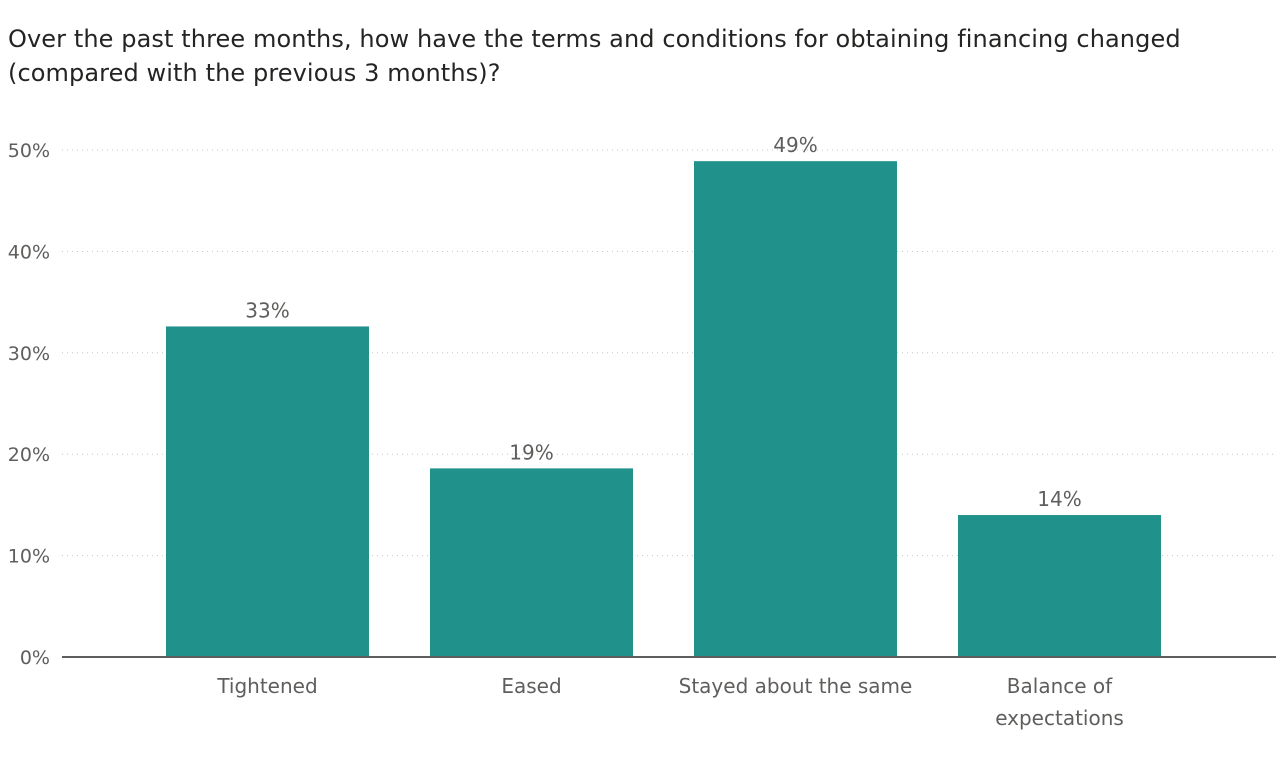  What do you see at coordinates (531, 686) in the screenshot?
I see `x-category-label: Eased` at bounding box center [531, 686].